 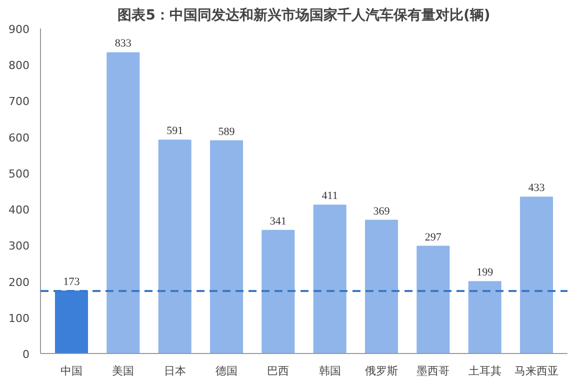 What do you see at coordinates (19, 137) in the screenshot?
I see `y-tick-label: 600` at bounding box center [19, 137].